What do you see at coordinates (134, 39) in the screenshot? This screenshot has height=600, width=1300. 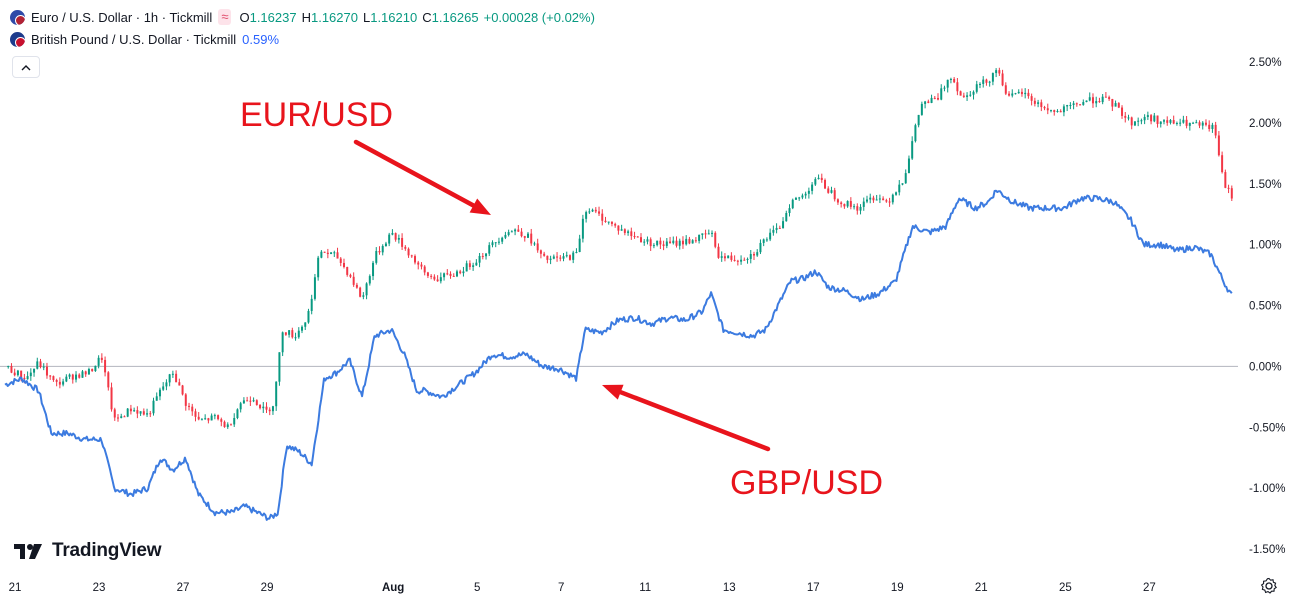 I see `gbp-symbol-title: British Pound / U.S. Dollar · Tickmill` at bounding box center [134, 39].